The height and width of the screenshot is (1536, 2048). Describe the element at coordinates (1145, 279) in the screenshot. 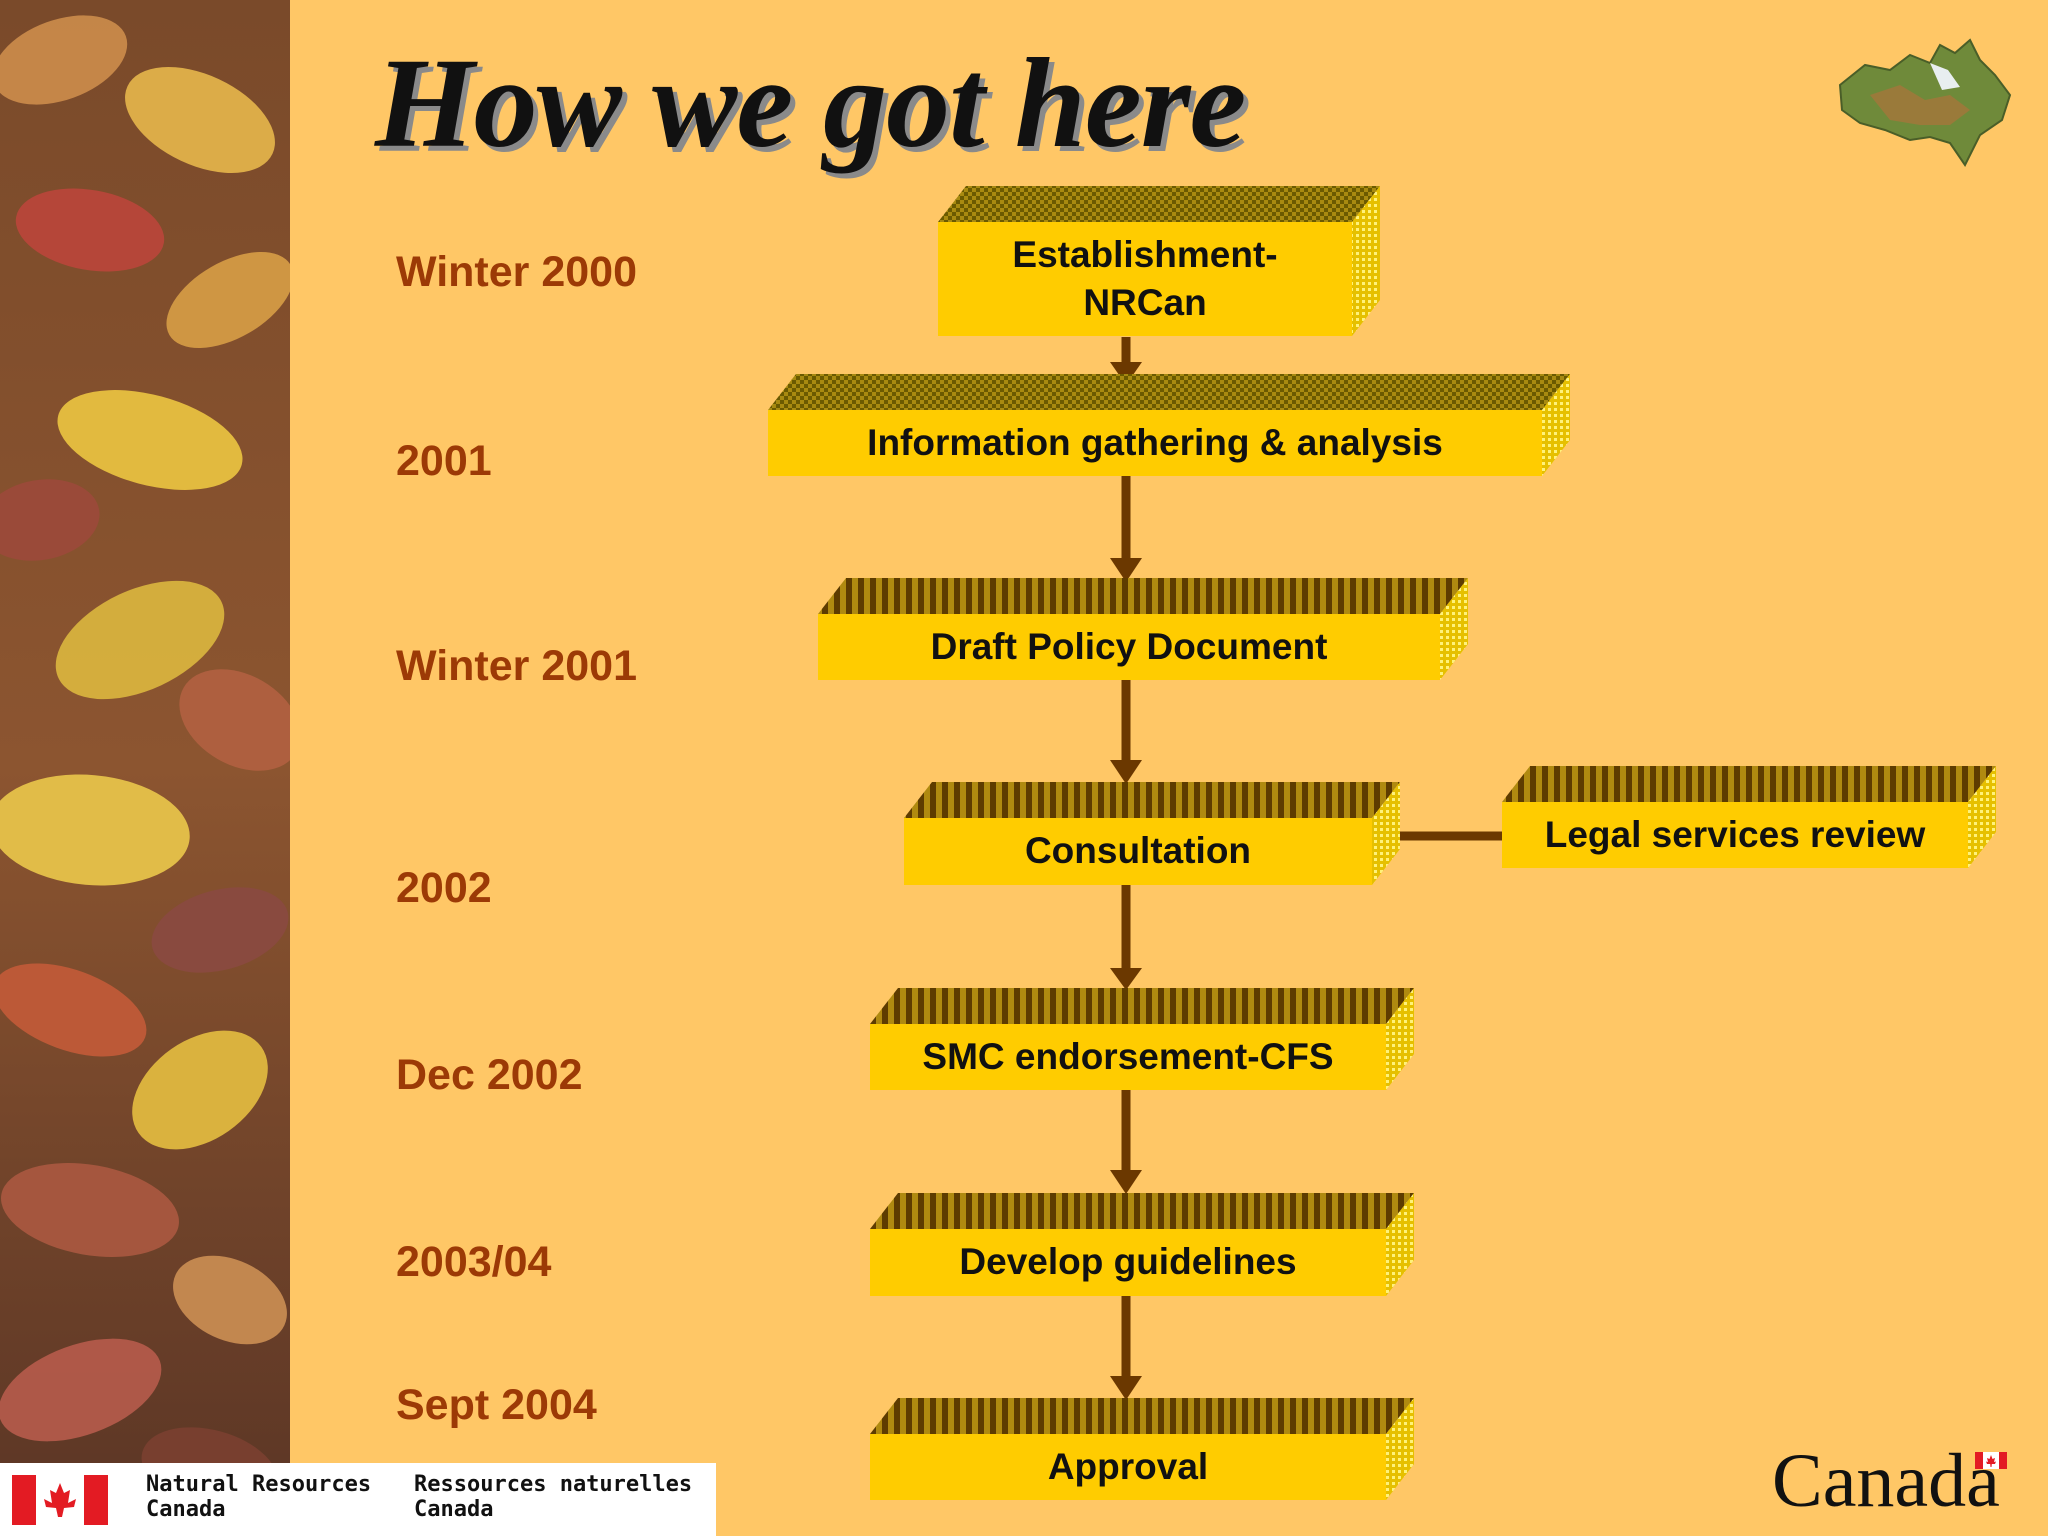

I see `flow-step-label: Establishment- NRCan` at that location.